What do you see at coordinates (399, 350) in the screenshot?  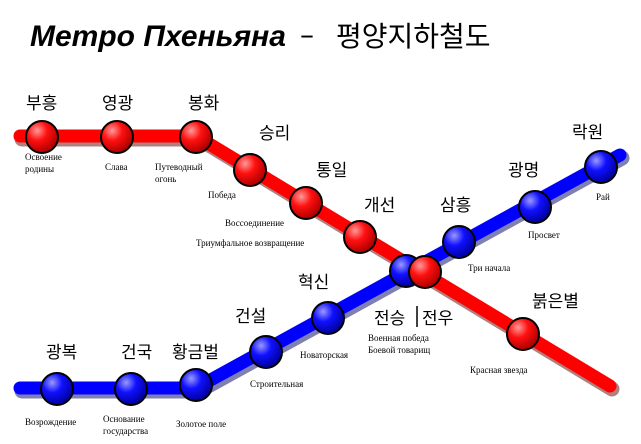 I see `station-translation: Боевой товарищ` at bounding box center [399, 350].